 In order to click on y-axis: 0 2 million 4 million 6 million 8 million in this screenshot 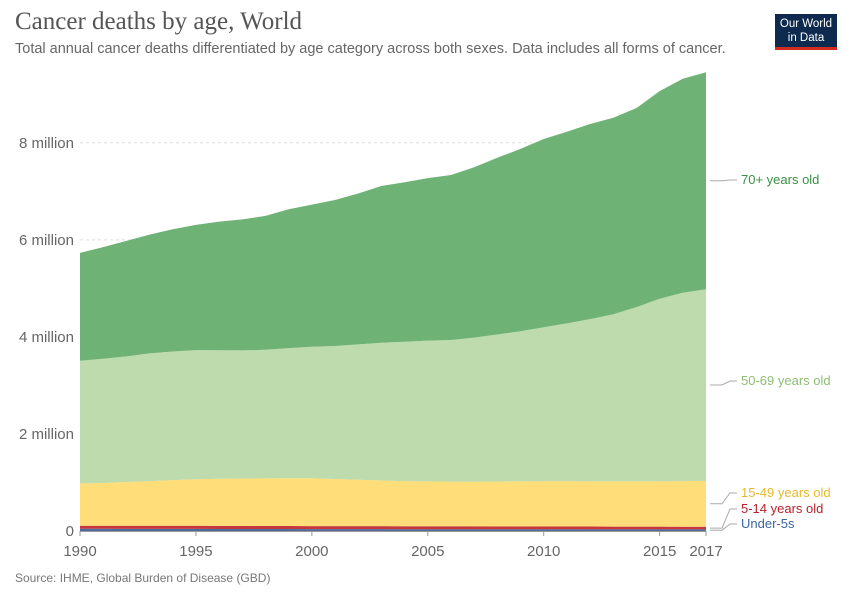, I will do `click(46, 337)`.